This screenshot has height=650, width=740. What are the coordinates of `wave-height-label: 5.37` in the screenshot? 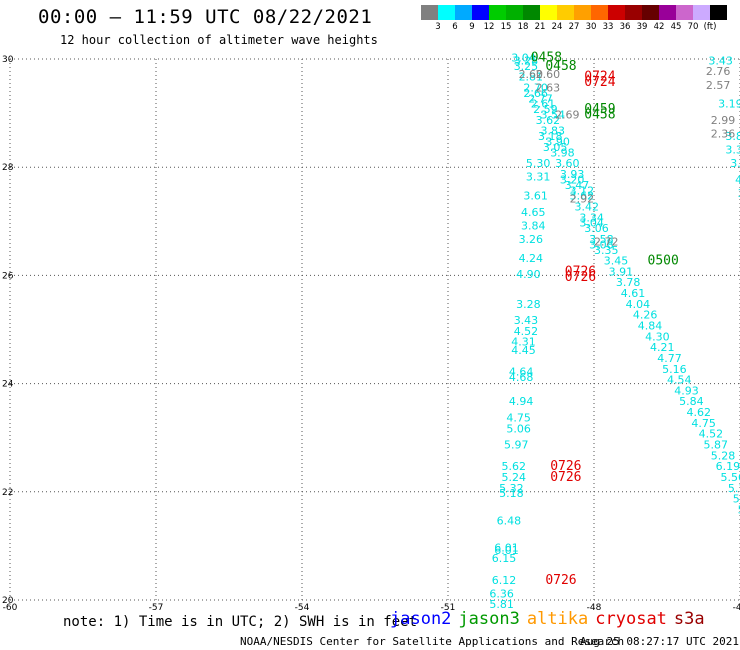 It's located at (739, 509).